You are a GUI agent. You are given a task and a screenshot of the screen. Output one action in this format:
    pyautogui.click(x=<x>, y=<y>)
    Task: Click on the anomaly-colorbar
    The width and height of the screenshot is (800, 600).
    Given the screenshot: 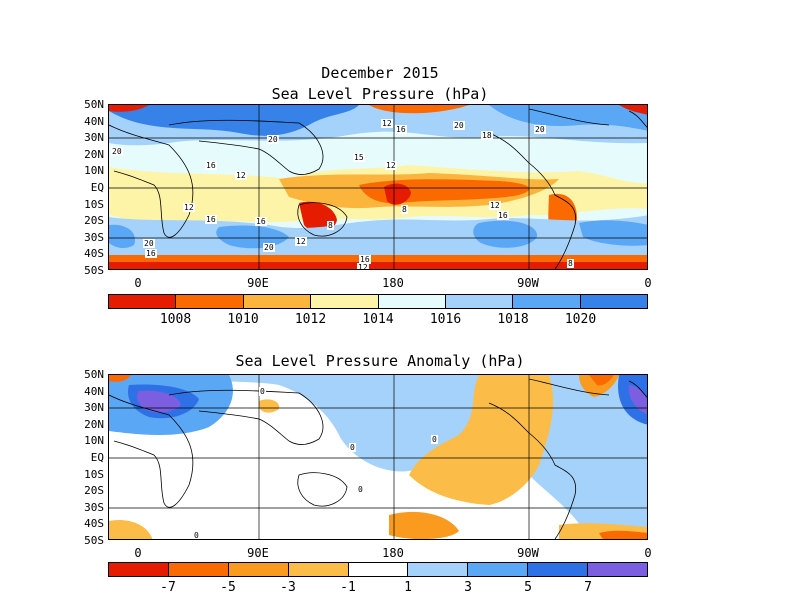 What is the action you would take?
    pyautogui.click(x=378, y=569)
    